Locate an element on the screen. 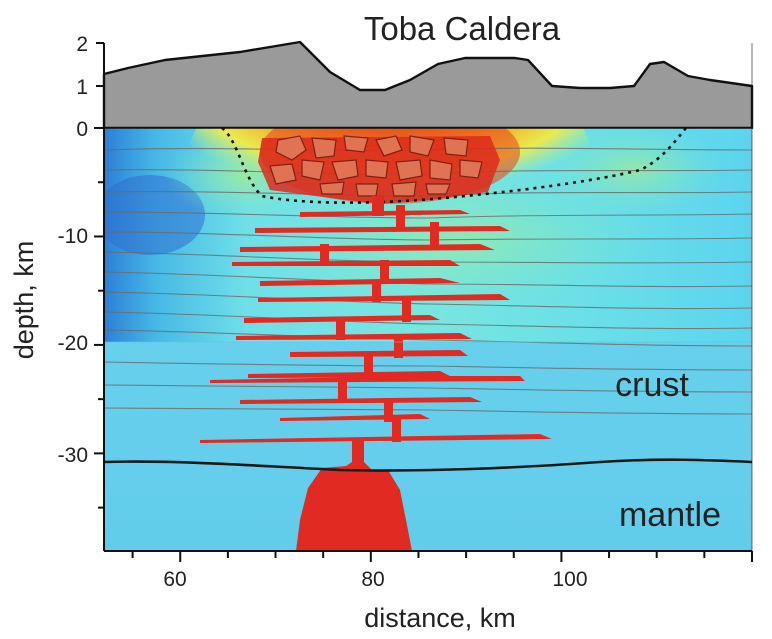 The image size is (772, 639). figure-title: Toba Caldera is located at coordinates (462, 28).